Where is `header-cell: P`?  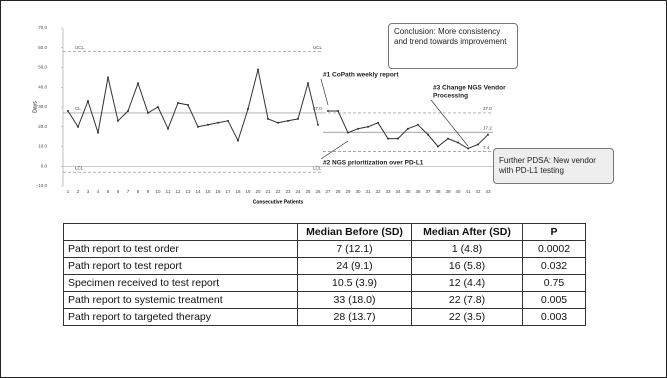
header-cell: P is located at coordinates (554, 232).